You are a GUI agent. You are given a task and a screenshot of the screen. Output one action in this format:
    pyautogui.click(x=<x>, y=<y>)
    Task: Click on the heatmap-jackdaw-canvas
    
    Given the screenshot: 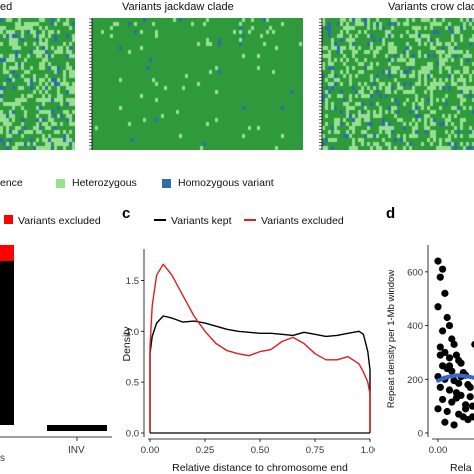 What is the action you would take?
    pyautogui.click(x=197, y=84)
    